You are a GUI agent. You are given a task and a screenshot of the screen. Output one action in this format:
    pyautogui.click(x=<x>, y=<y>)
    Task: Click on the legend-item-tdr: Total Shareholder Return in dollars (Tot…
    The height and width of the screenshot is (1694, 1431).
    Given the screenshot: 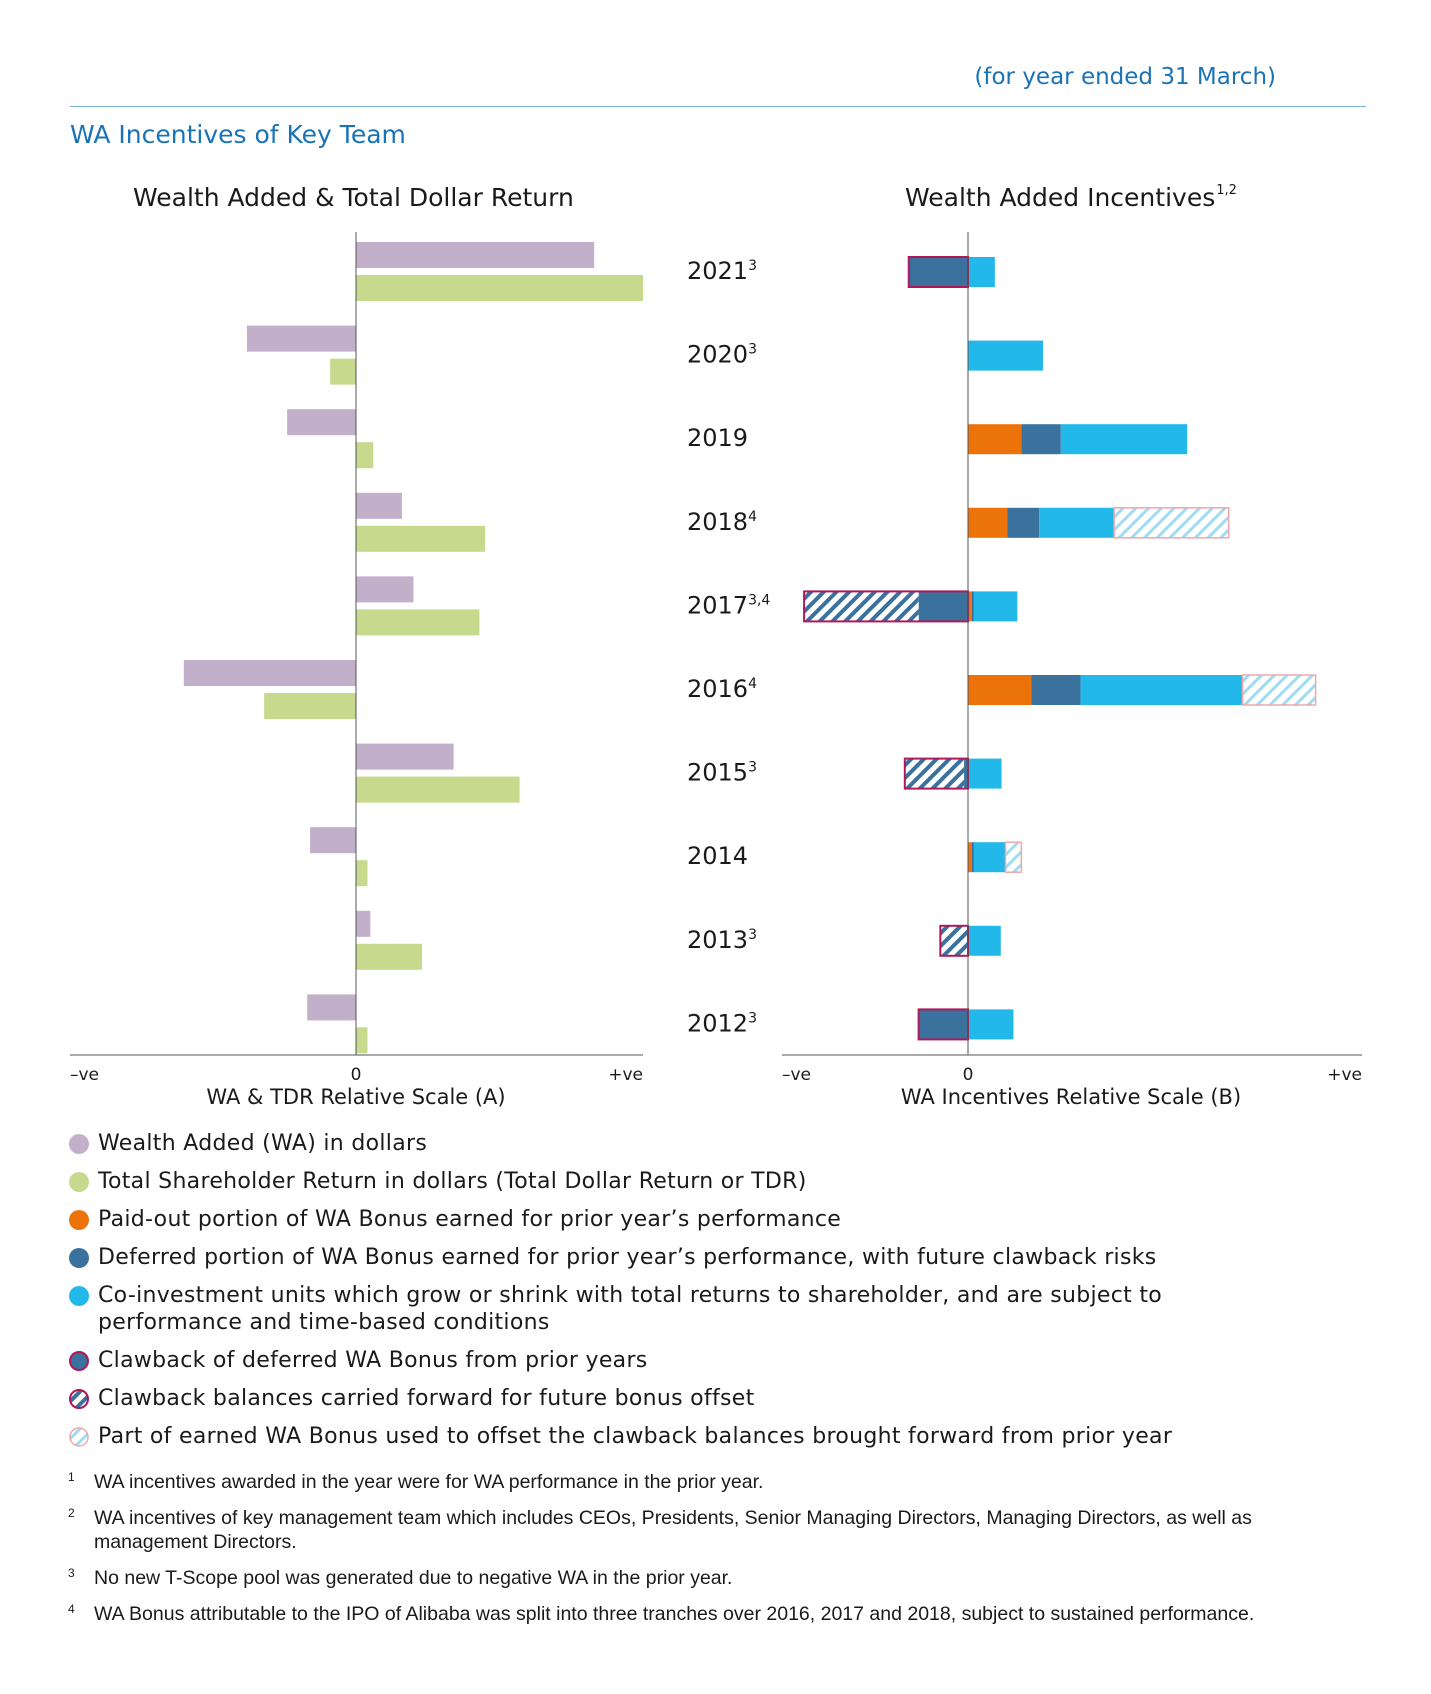 What is the action you would take?
    pyautogui.click(x=668, y=1181)
    